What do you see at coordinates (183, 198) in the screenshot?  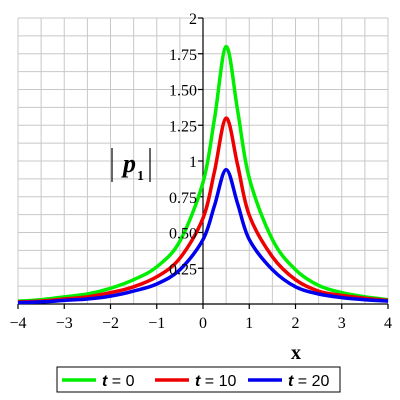 I see `y-tick-label: 0.75` at bounding box center [183, 198].